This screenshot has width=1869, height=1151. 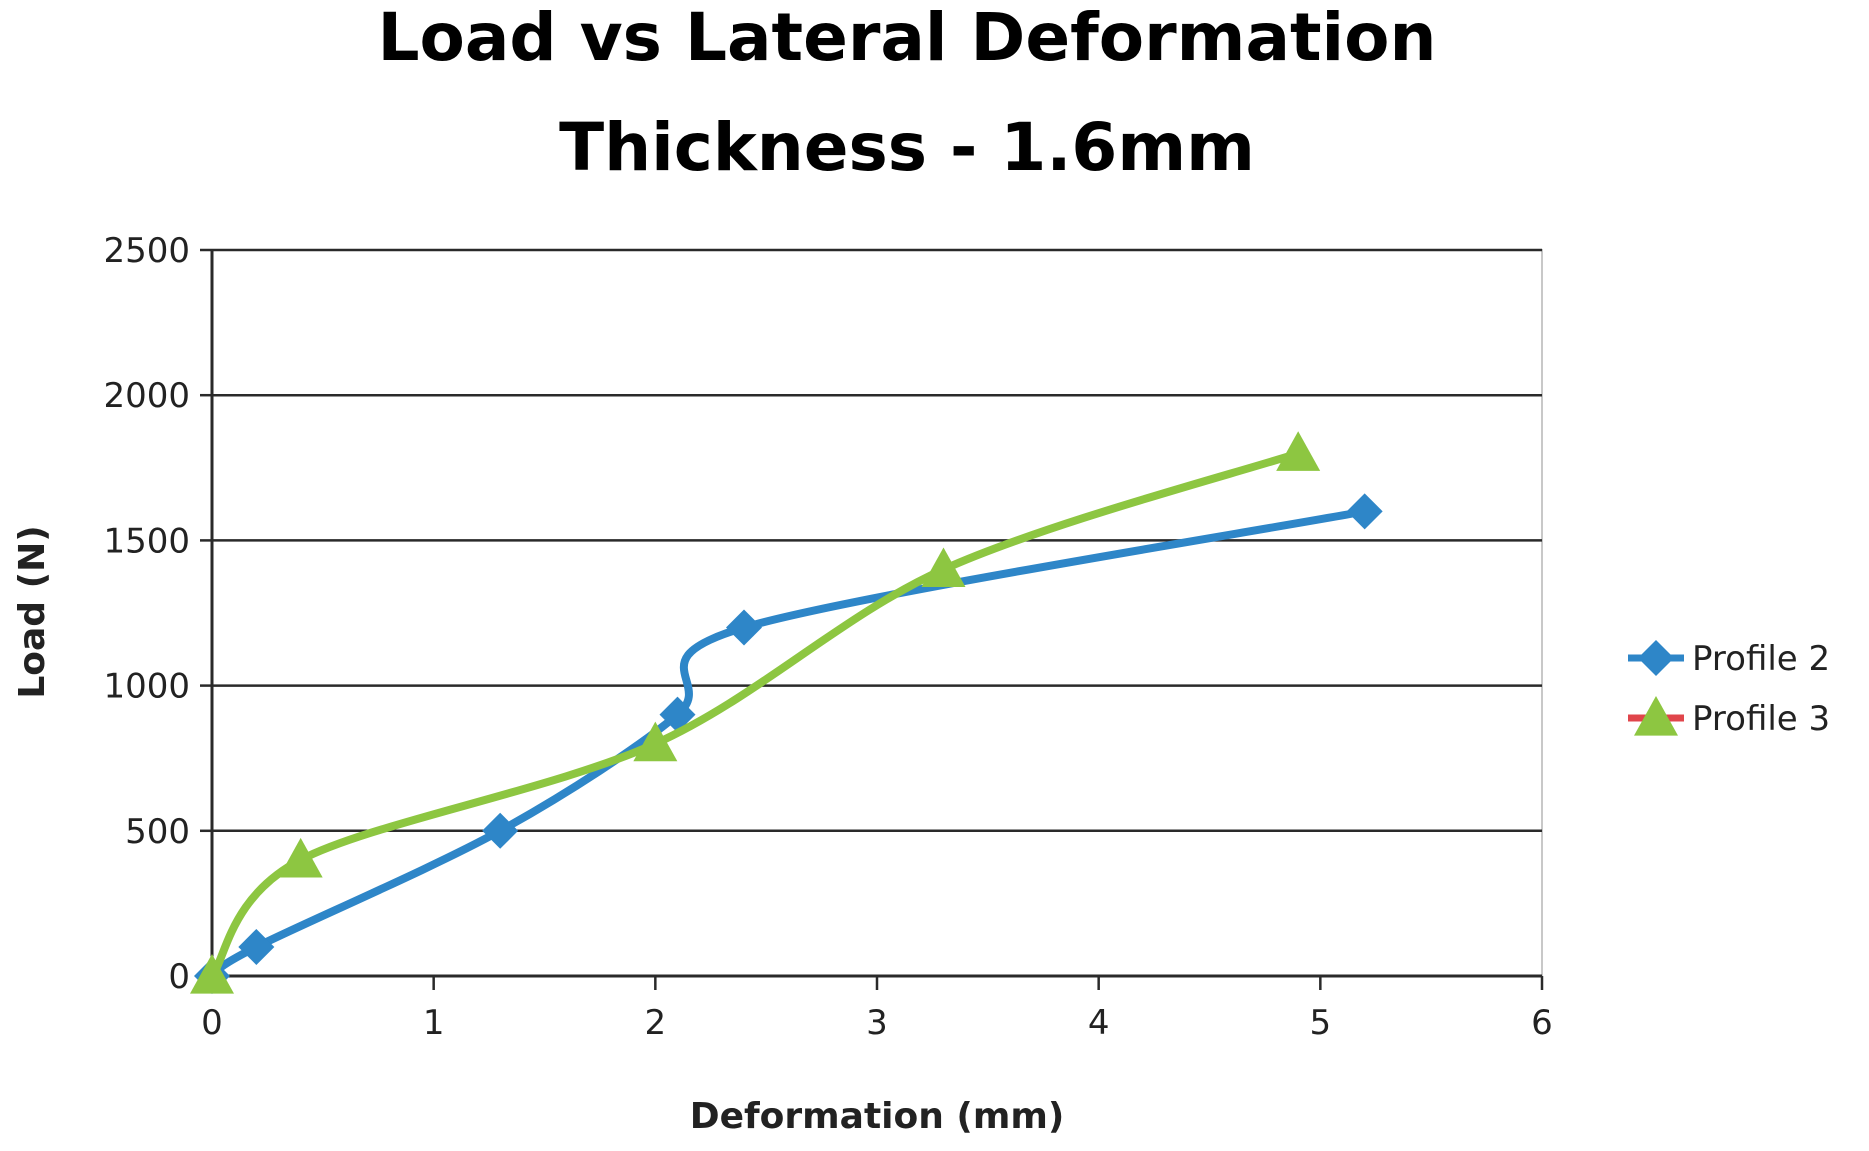 I want to click on chart-title: Load vs Lateral Deformation, so click(x=907, y=38).